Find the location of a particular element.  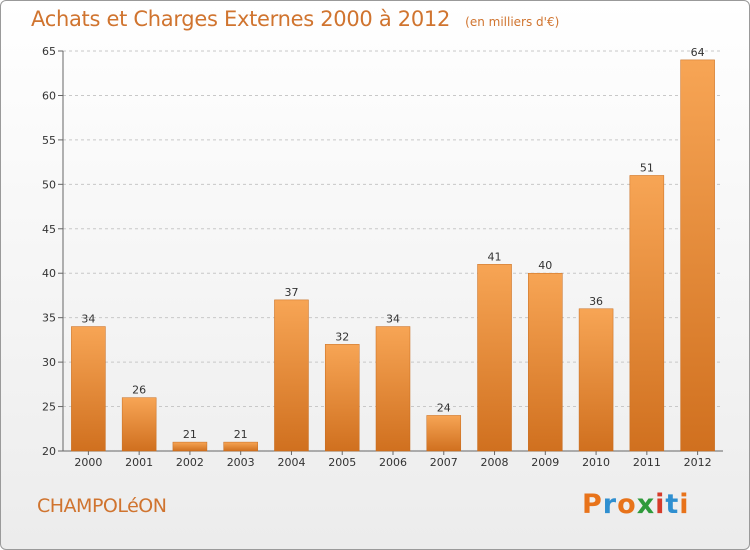

x-tick-label: 2002 is located at coordinates (190, 462).